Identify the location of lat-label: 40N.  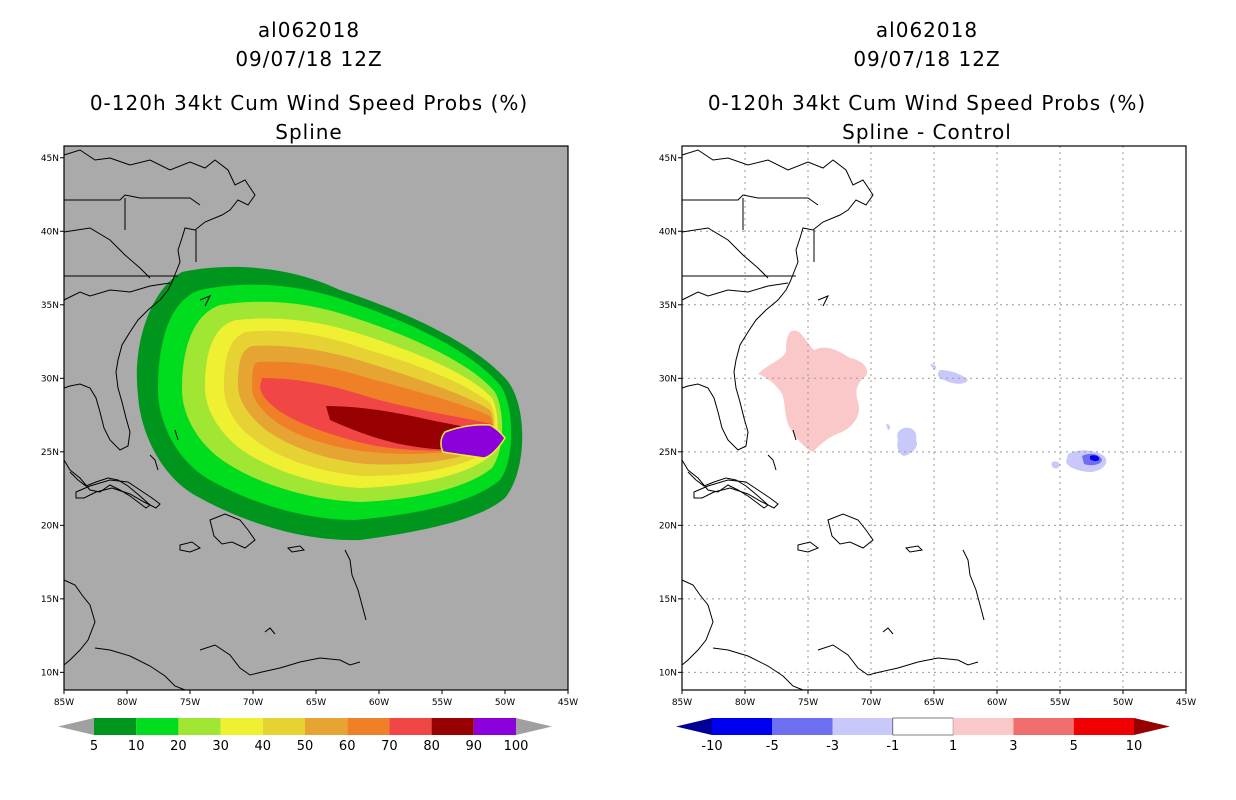
(50, 232).